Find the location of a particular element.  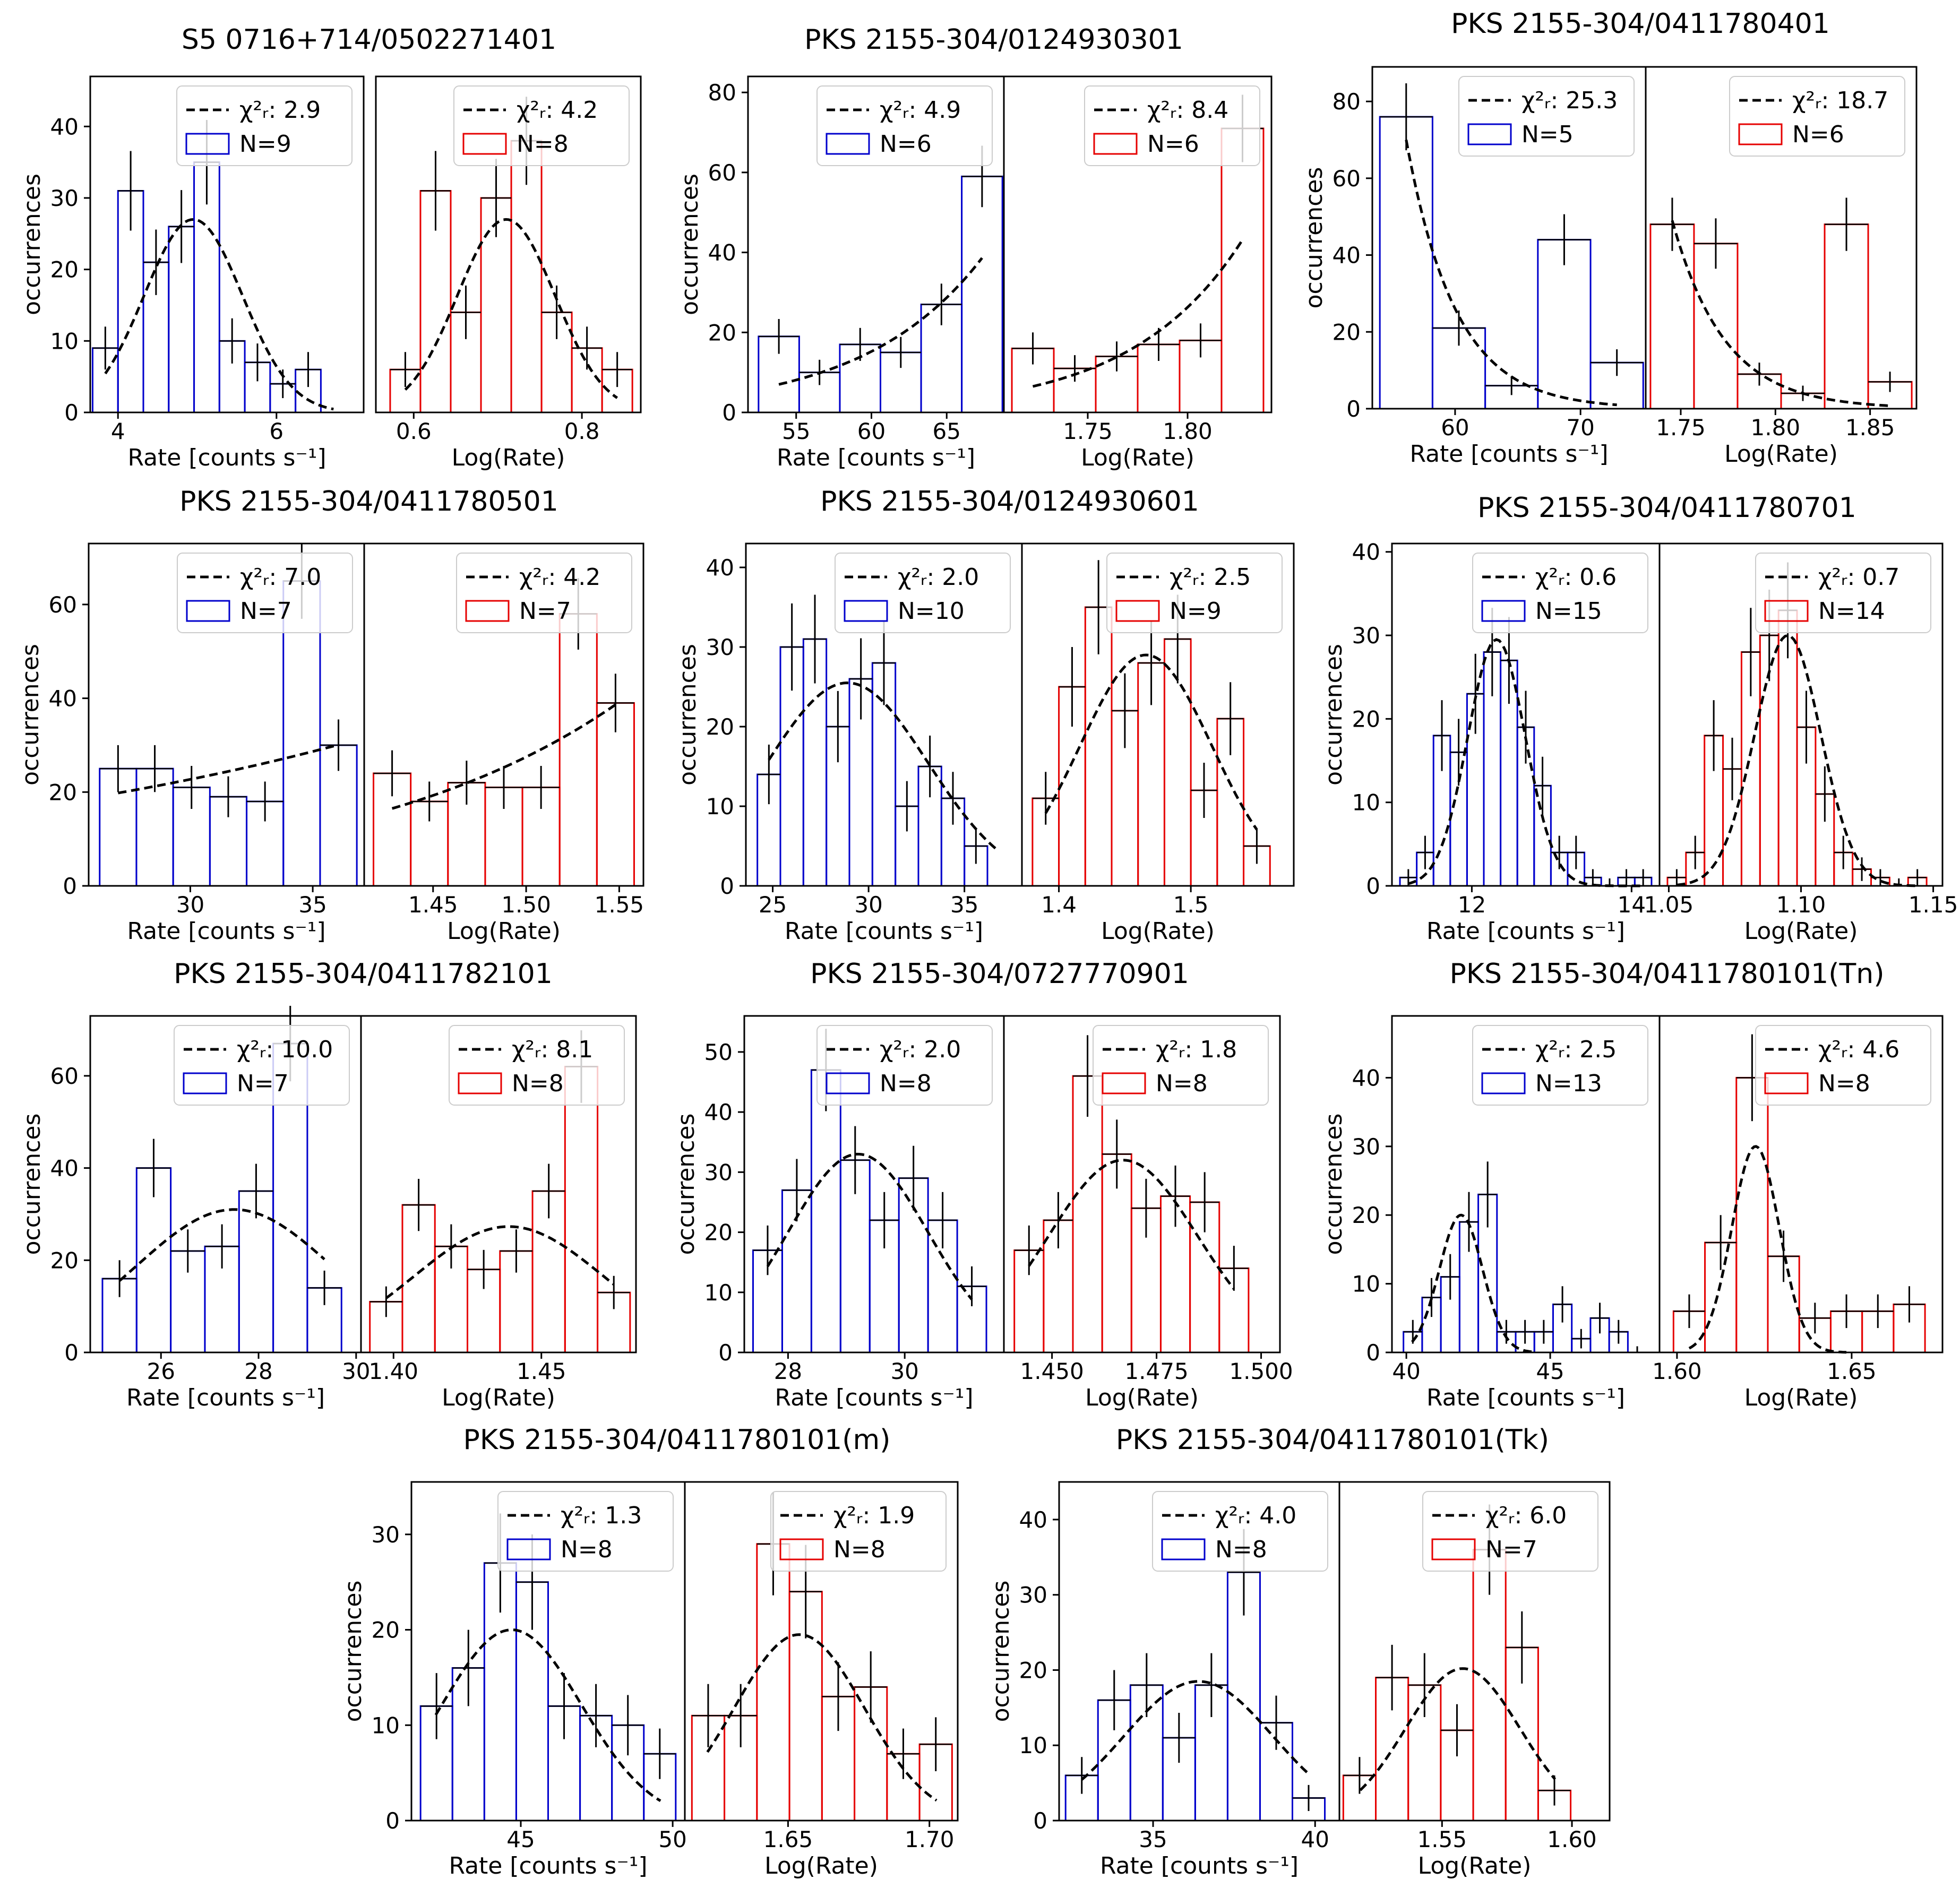

chi2-value: 7.0 is located at coordinates (302, 577).